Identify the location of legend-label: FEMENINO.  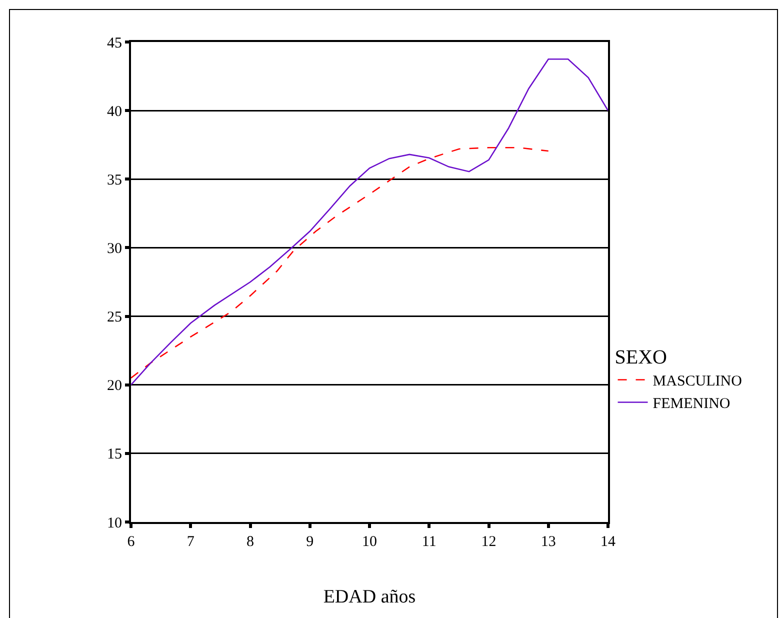
(691, 404).